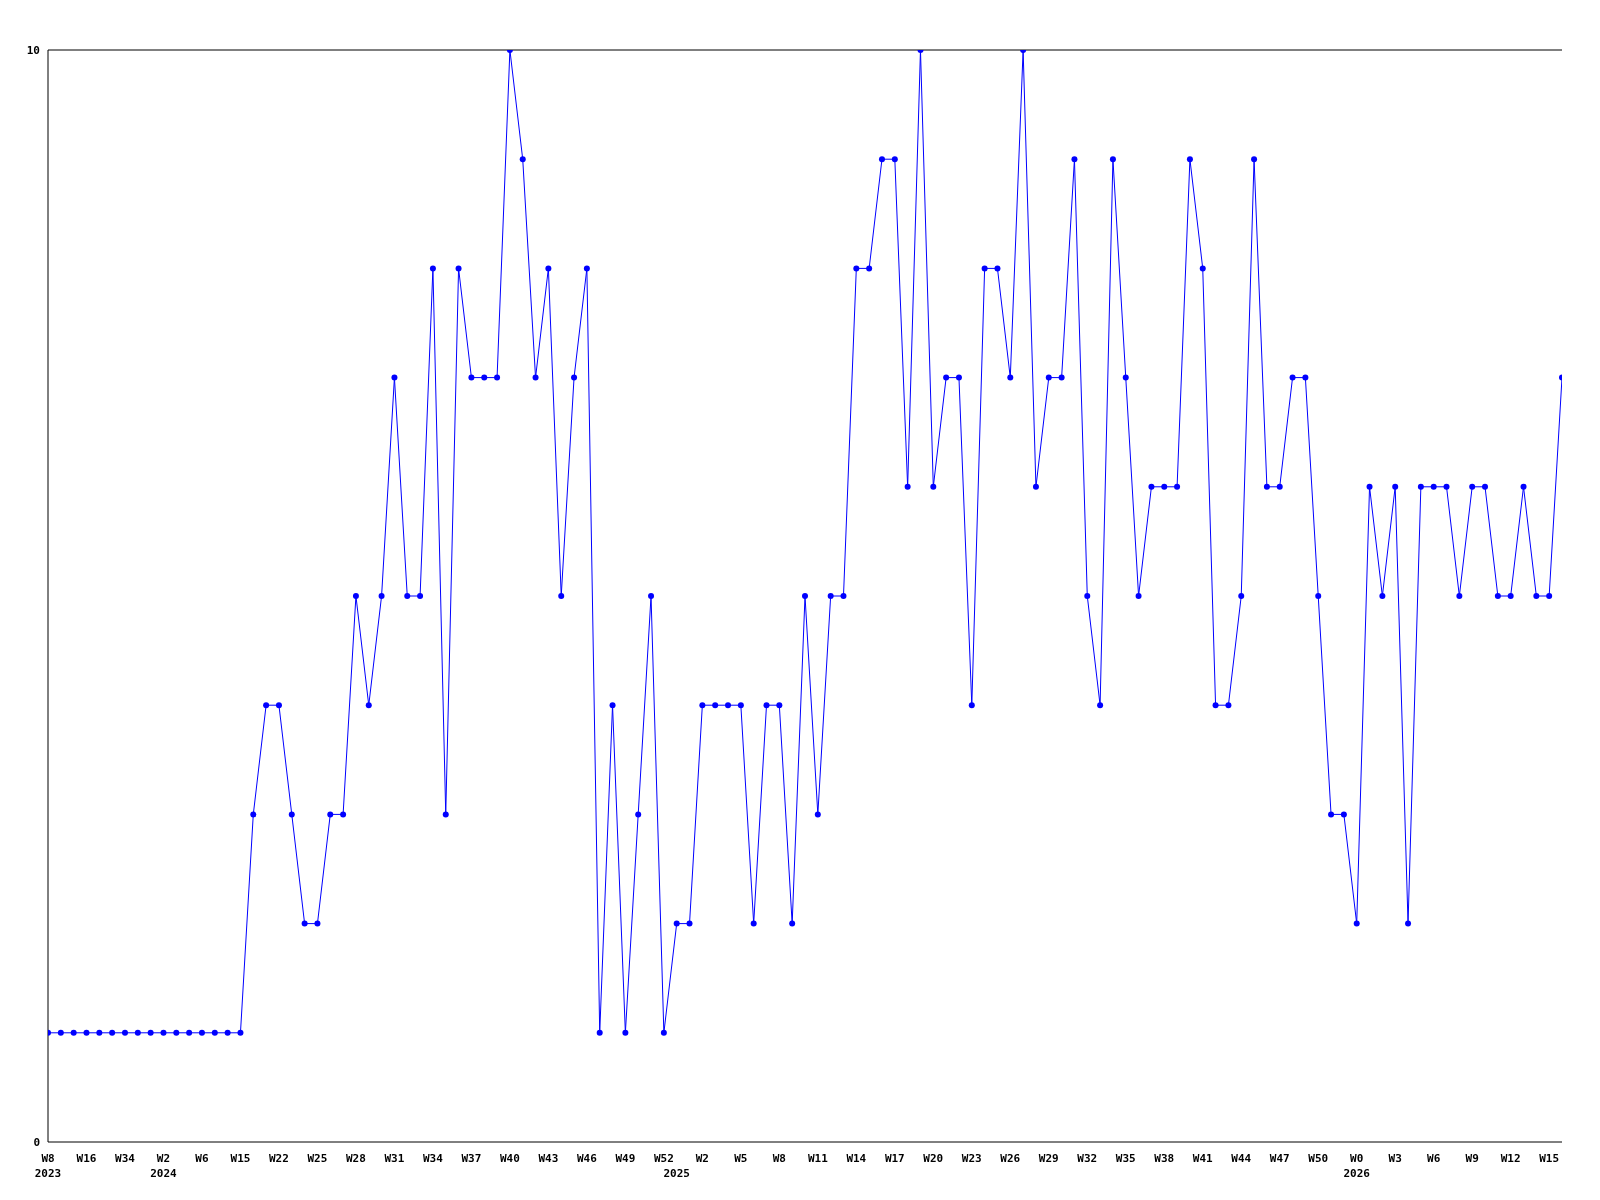 The height and width of the screenshot is (1200, 1600). I want to click on x-tick-label: W41, so click(1203, 1158).